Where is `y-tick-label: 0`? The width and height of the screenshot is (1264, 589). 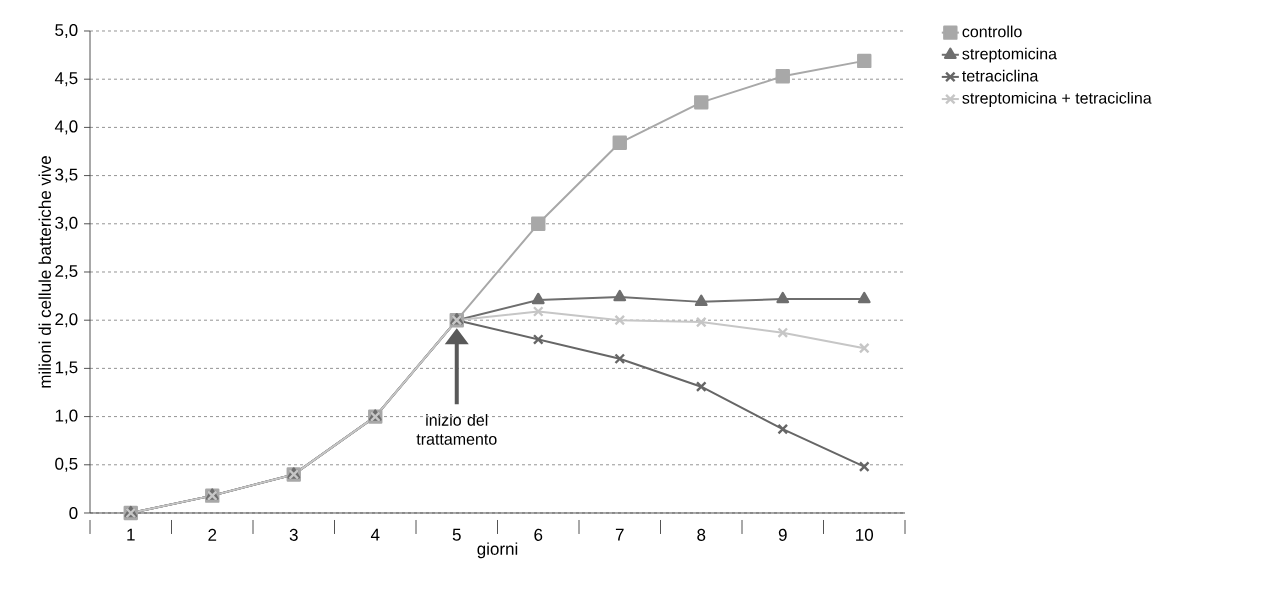 y-tick-label: 0 is located at coordinates (73, 513).